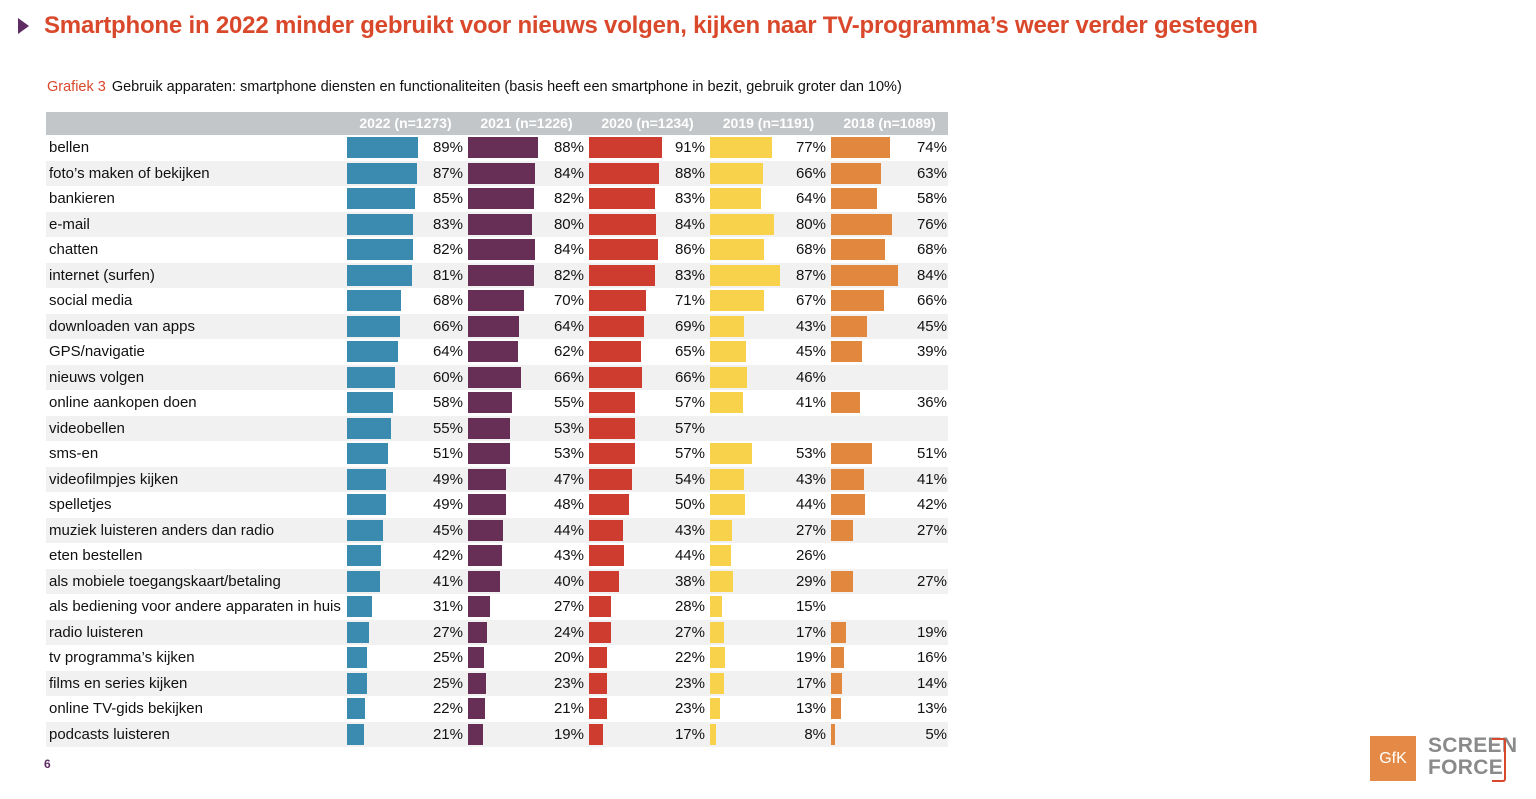 The image size is (1536, 799). Describe the element at coordinates (447, 351) in the screenshot. I see `data-label-0-8: 64%` at that location.